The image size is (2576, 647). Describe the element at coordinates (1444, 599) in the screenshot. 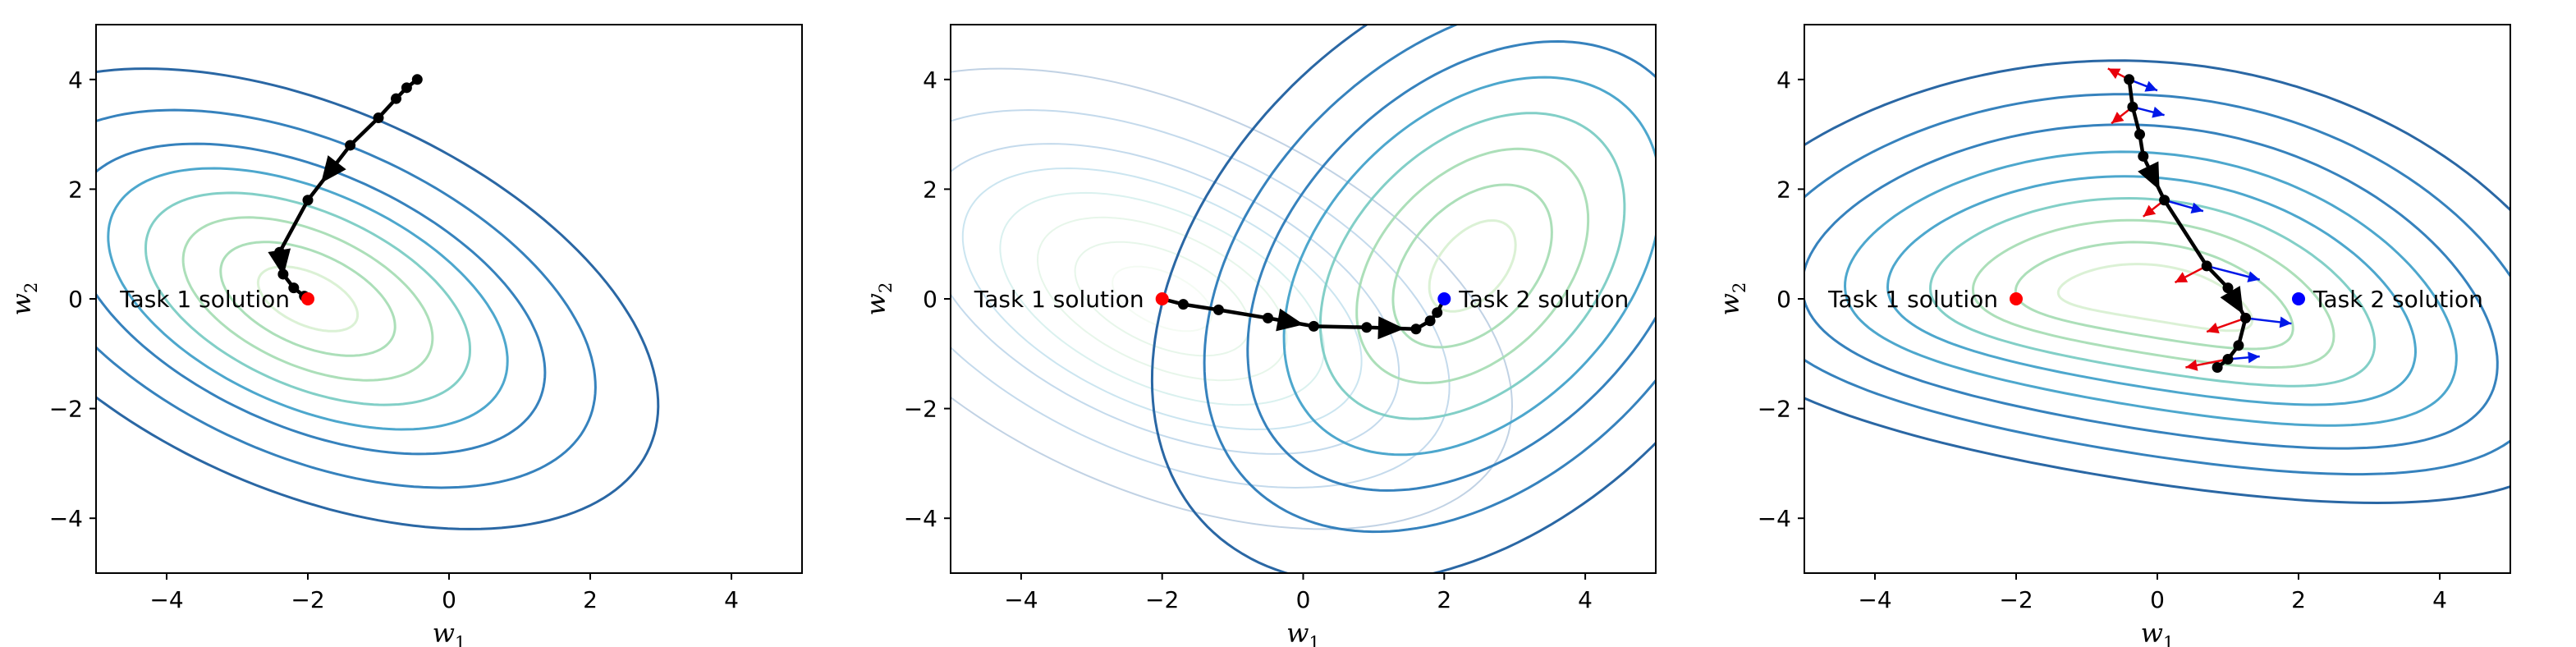

I see `x-tick-label: 2` at that location.